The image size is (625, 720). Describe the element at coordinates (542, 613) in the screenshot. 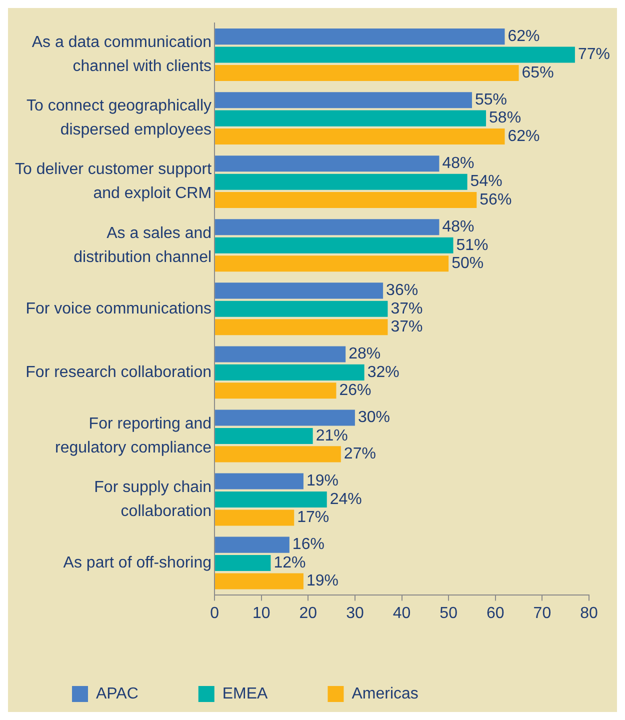

I see `x-tick-label: 70` at that location.